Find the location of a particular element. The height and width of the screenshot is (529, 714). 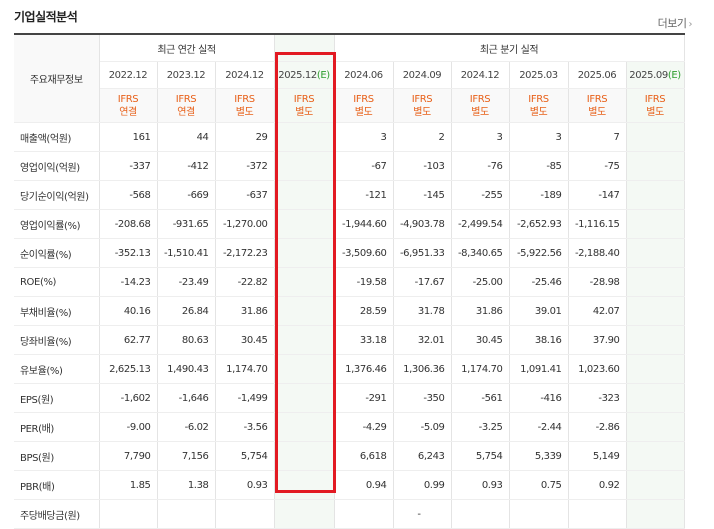

table-cell: -4.29 is located at coordinates (364, 427).